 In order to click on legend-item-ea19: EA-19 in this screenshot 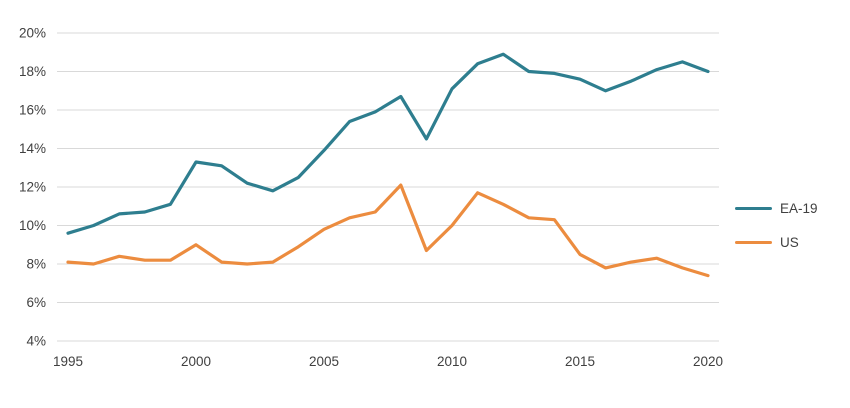, I will do `click(776, 208)`.